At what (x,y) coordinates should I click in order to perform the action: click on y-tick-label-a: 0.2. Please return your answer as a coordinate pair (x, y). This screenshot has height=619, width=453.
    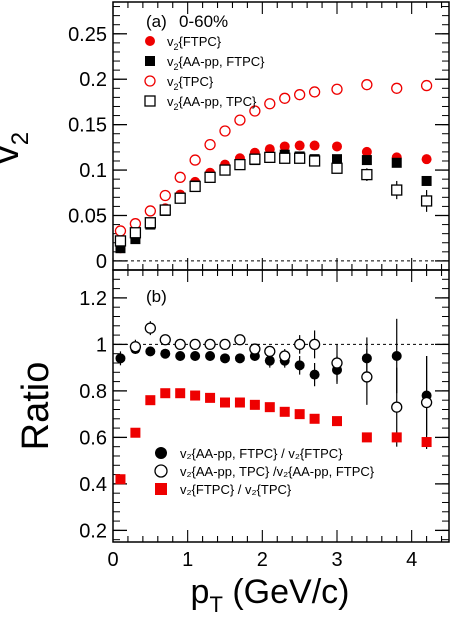
    Looking at the image, I should click on (93, 80).